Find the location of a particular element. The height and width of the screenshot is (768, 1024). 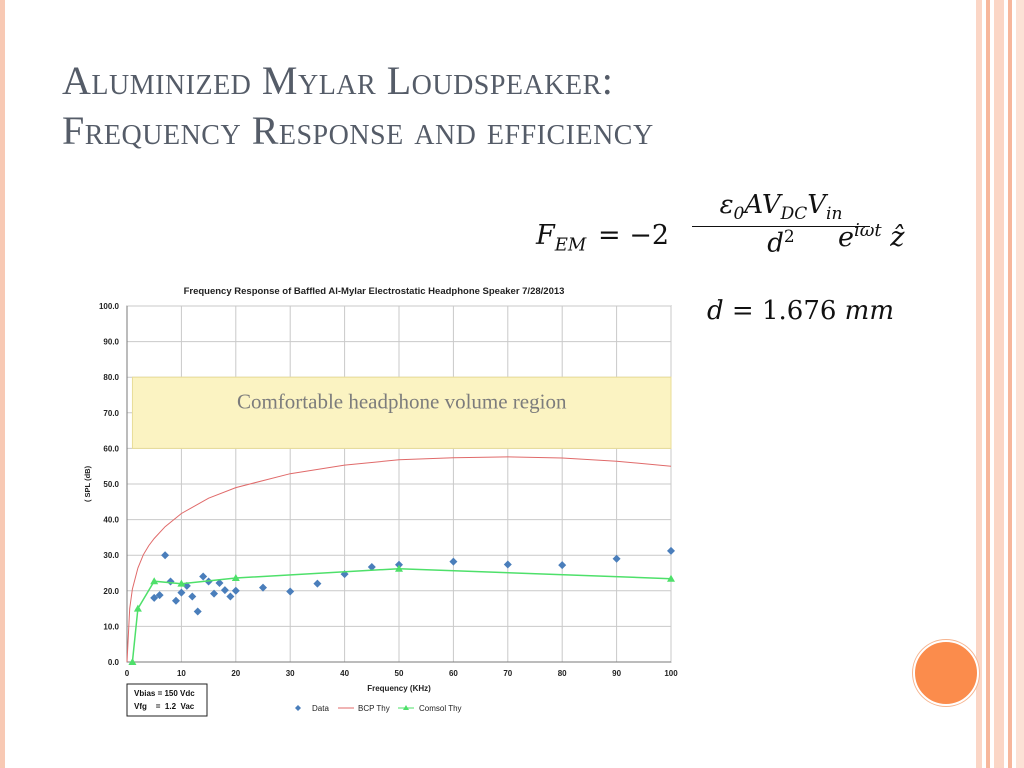

series-line-bcp-thy is located at coordinates (399, 559).